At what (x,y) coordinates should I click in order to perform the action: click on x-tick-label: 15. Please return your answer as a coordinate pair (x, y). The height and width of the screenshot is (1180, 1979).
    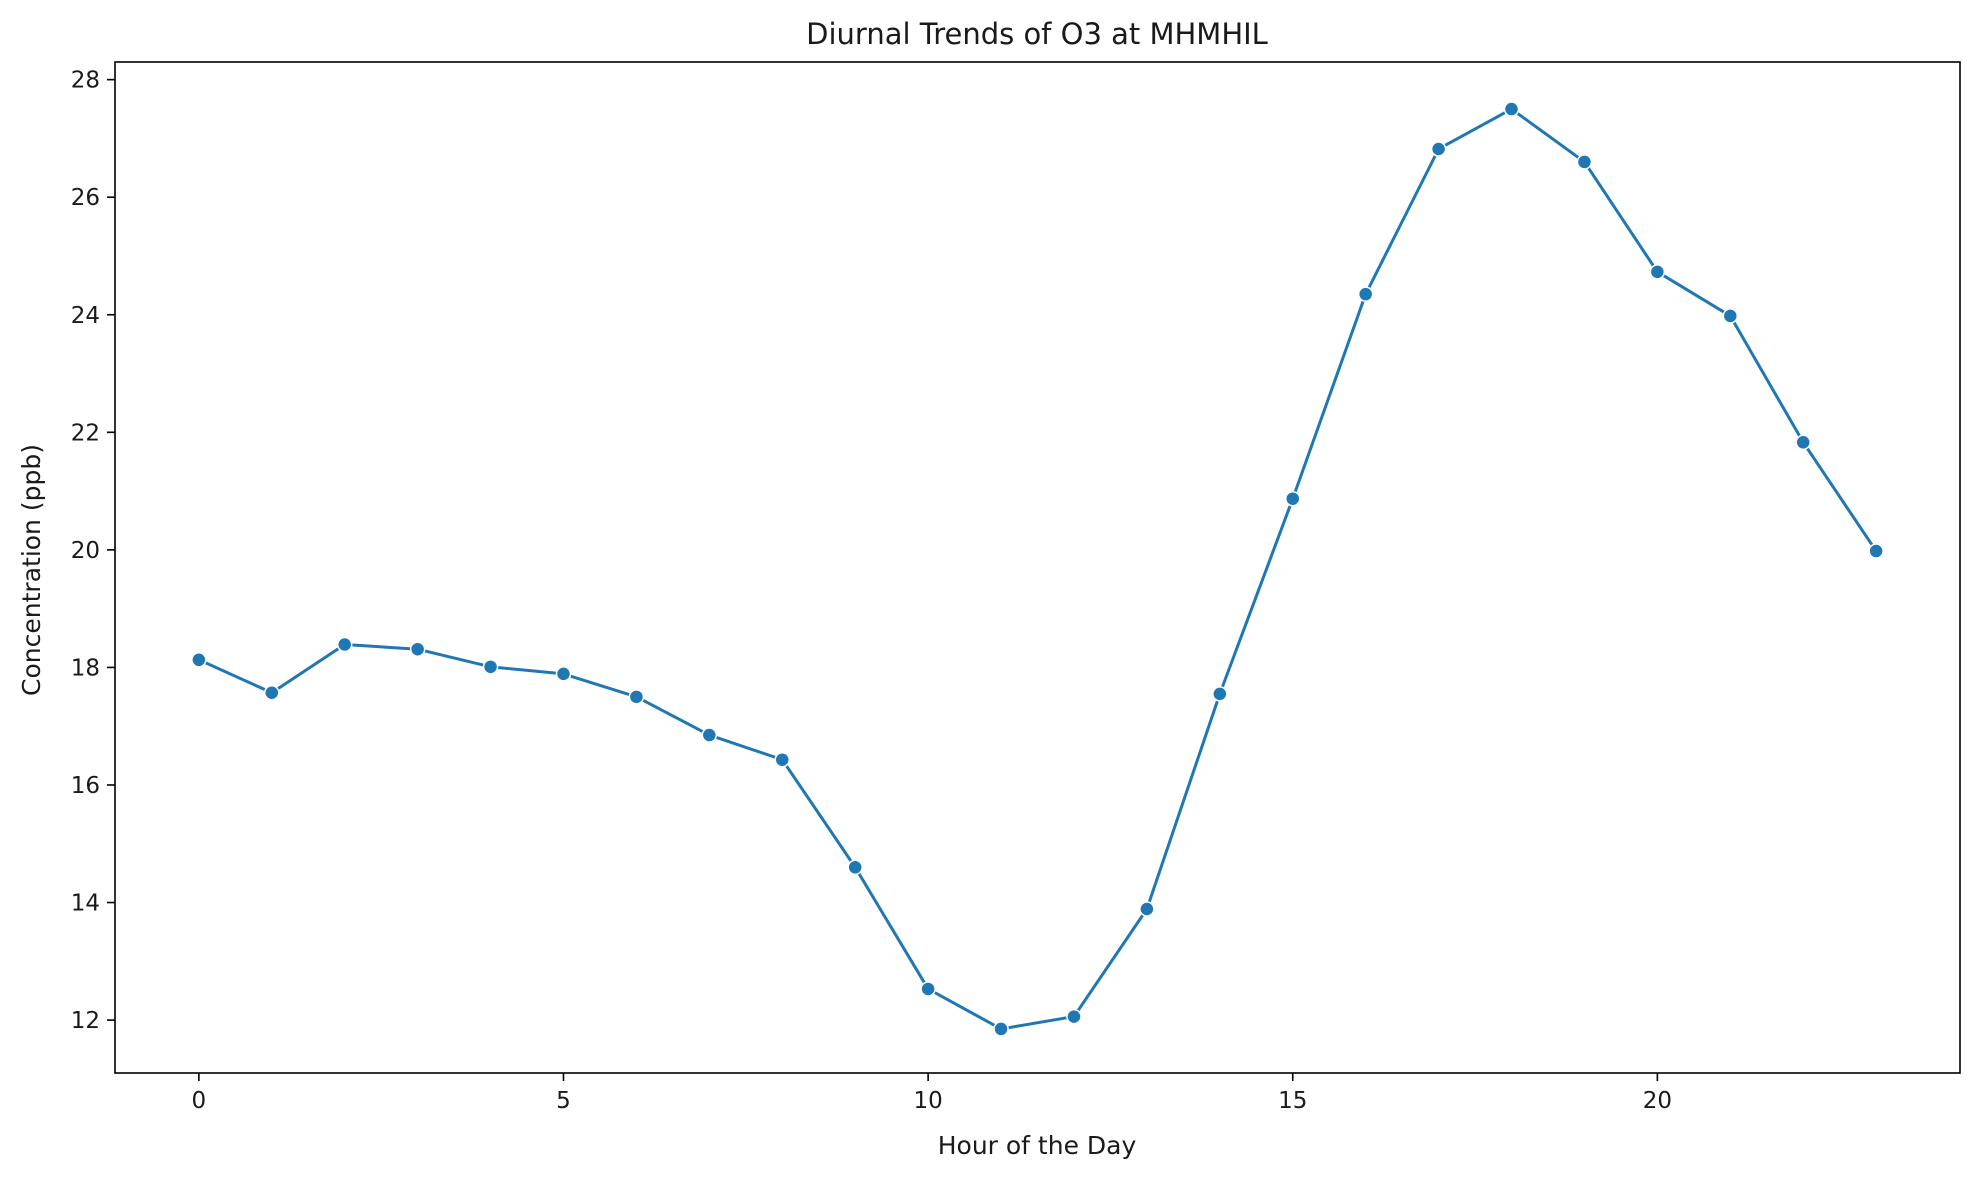
    Looking at the image, I should click on (1292, 1101).